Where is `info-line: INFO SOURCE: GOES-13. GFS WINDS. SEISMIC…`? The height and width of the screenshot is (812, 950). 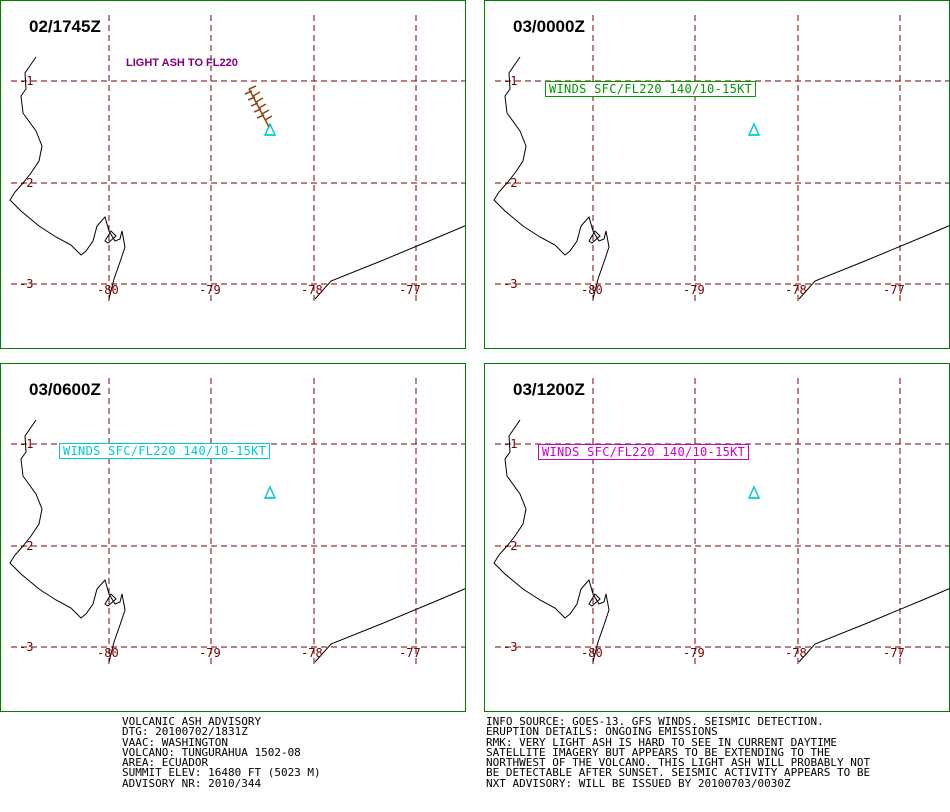
info-line: INFO SOURCE: GOES-13. GFS WINDS. SEISMIC… is located at coordinates (655, 721).